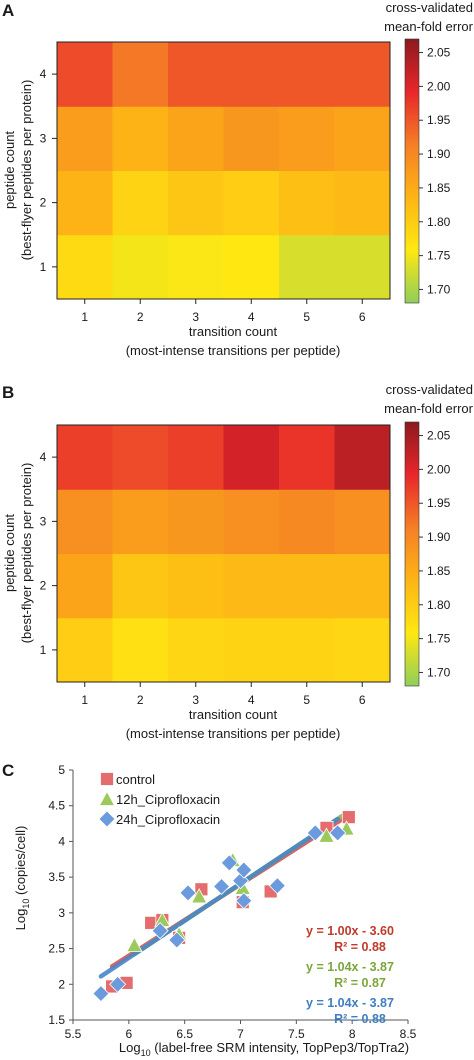 The height and width of the screenshot is (1060, 474). What do you see at coordinates (140, 457) in the screenshot?
I see `heatmap-b-cell-r4-c2` at bounding box center [140, 457].